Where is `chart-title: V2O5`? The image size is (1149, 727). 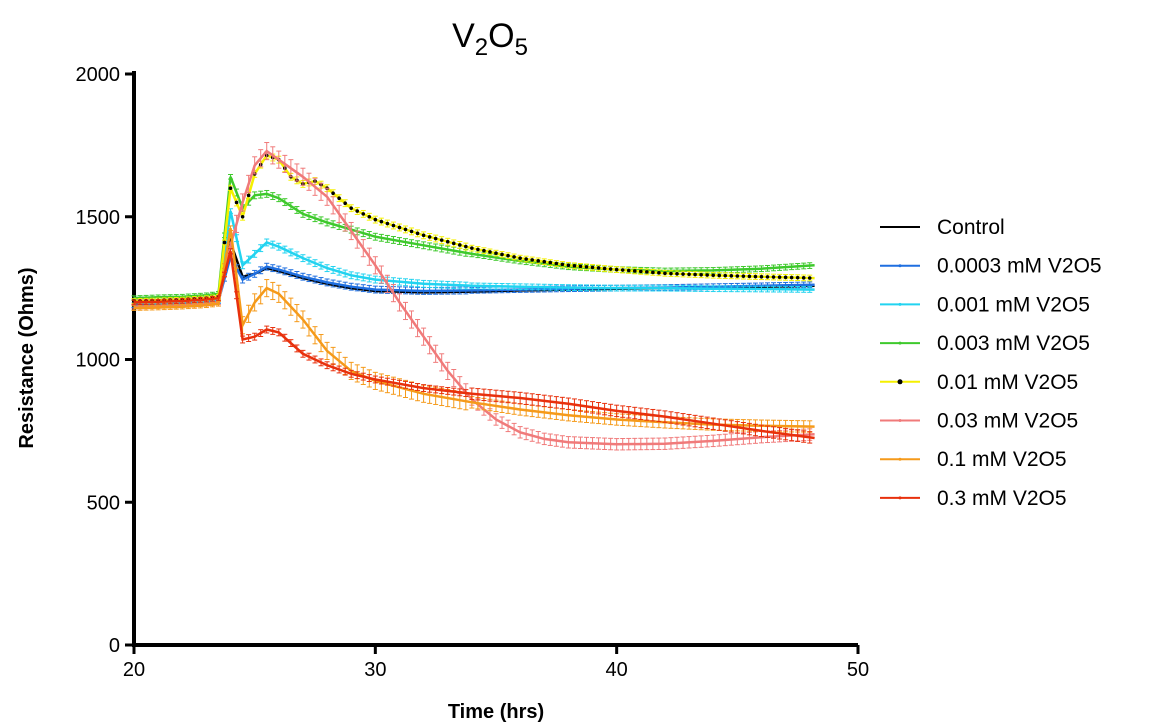 chart-title: V2O5 is located at coordinates (490, 39).